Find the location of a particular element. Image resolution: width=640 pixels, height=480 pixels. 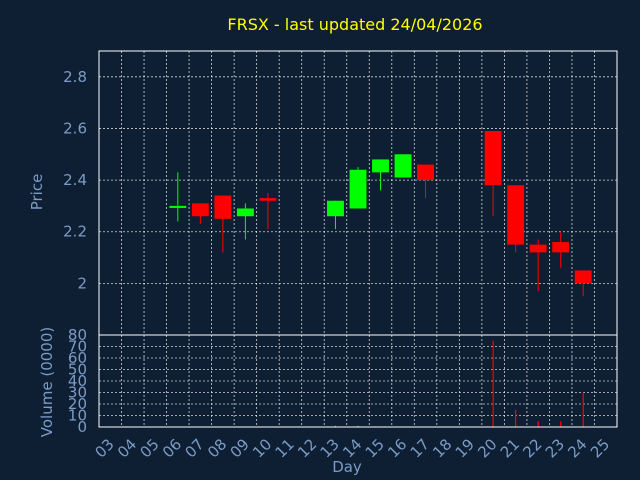

volume-tick-label: 50 is located at coordinates (77, 370).